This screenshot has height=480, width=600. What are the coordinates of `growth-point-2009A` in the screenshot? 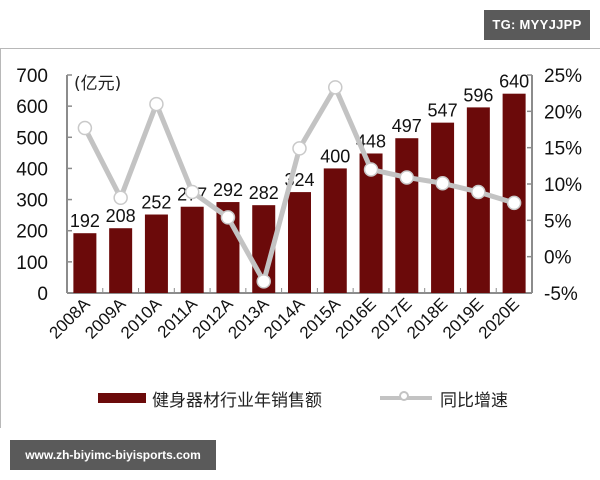 It's located at (120, 198).